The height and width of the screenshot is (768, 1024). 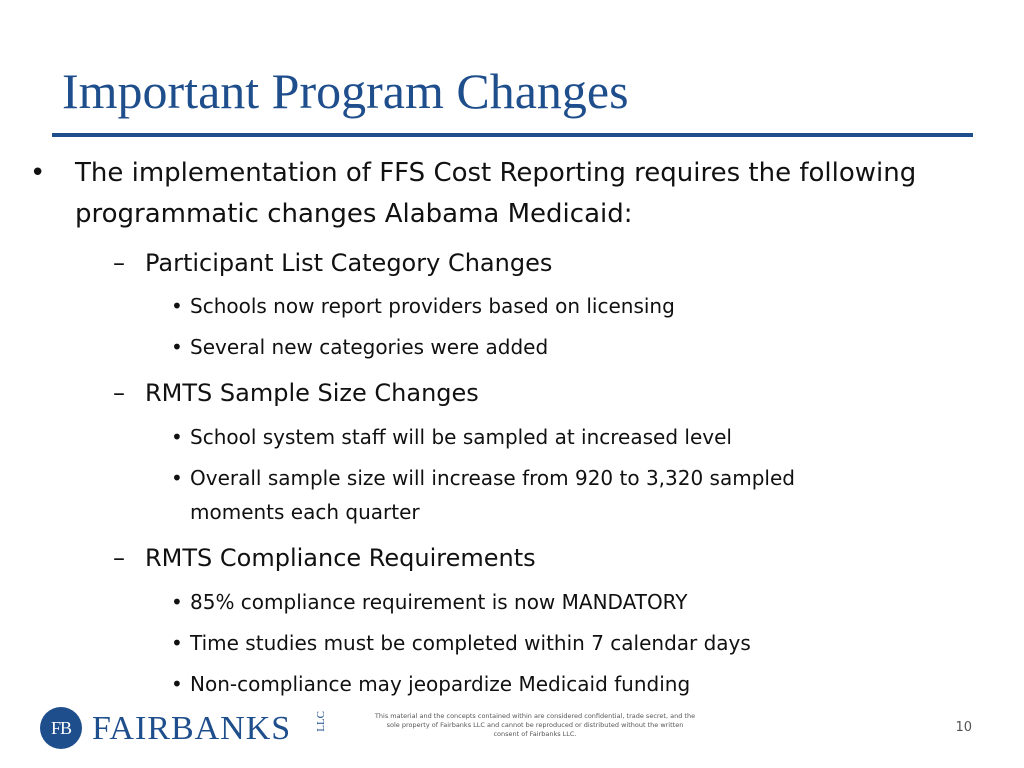 What do you see at coordinates (305, 512) in the screenshot?
I see `rmts-sample-item-line2: moments each quarter` at bounding box center [305, 512].